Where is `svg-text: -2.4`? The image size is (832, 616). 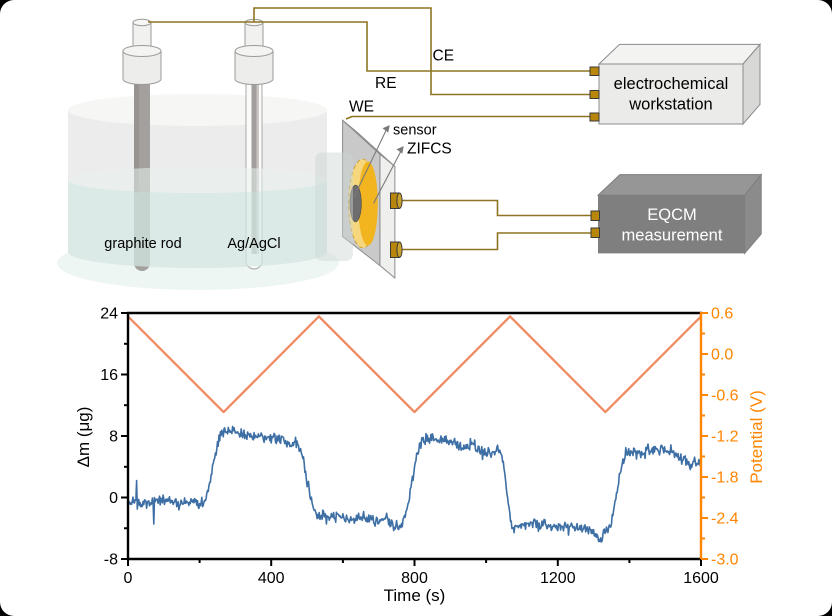
svg-text: -2.4 is located at coordinates (725, 519).